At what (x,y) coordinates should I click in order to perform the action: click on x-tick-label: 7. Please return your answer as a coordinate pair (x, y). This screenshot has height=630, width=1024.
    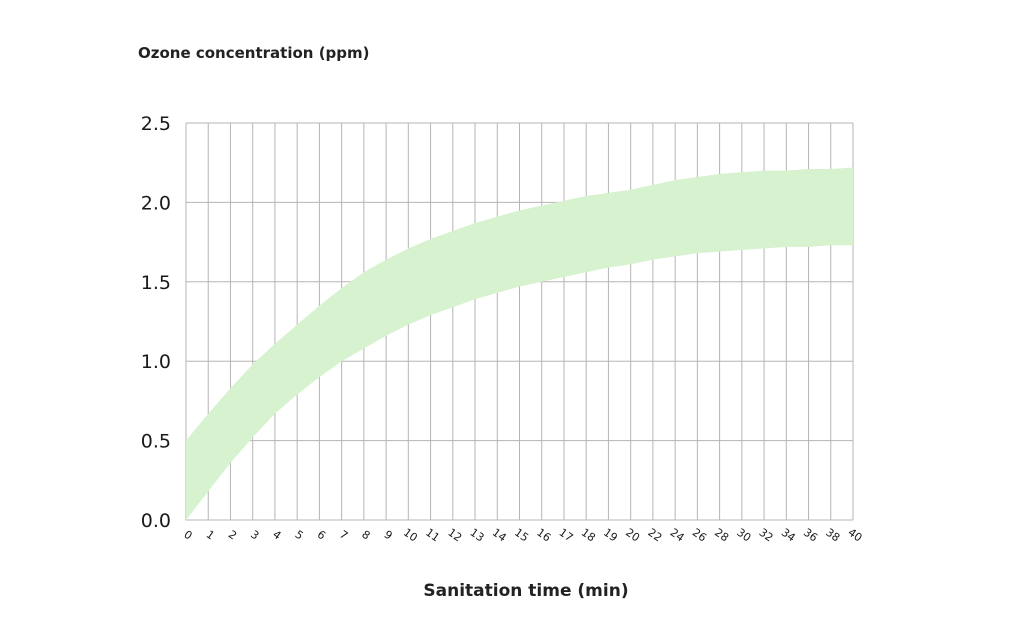
    Looking at the image, I should click on (343, 535).